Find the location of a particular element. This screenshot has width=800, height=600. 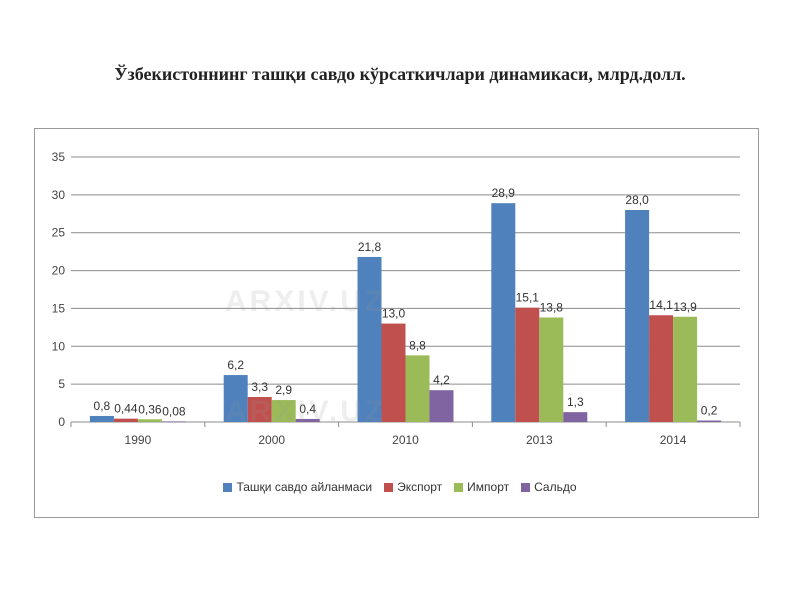

data-label: 1,3 is located at coordinates (575, 402).